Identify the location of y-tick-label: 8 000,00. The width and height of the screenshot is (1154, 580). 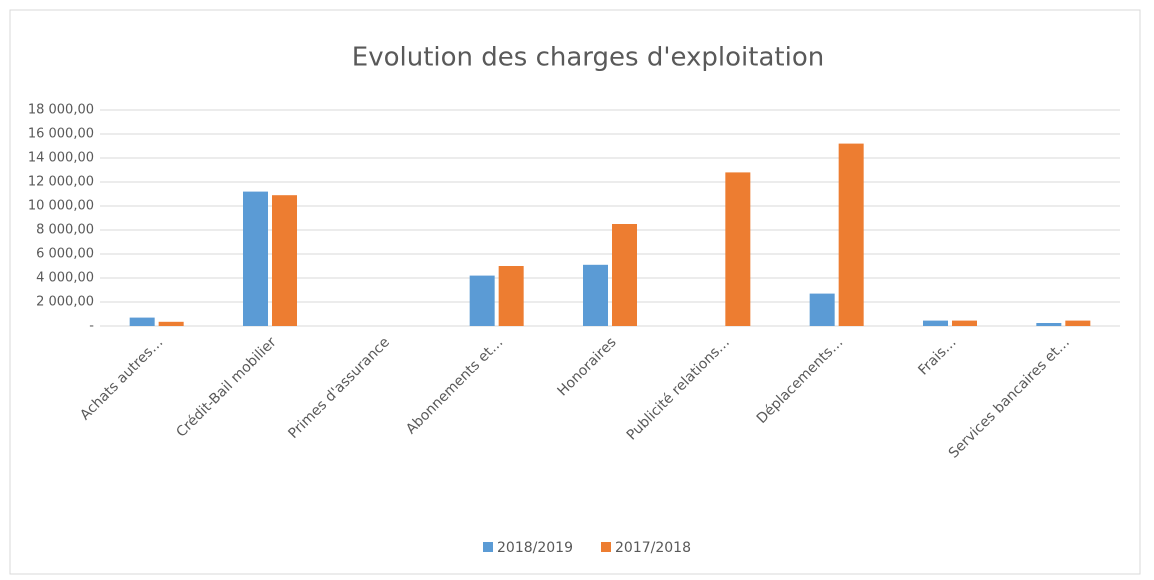
(65, 230).